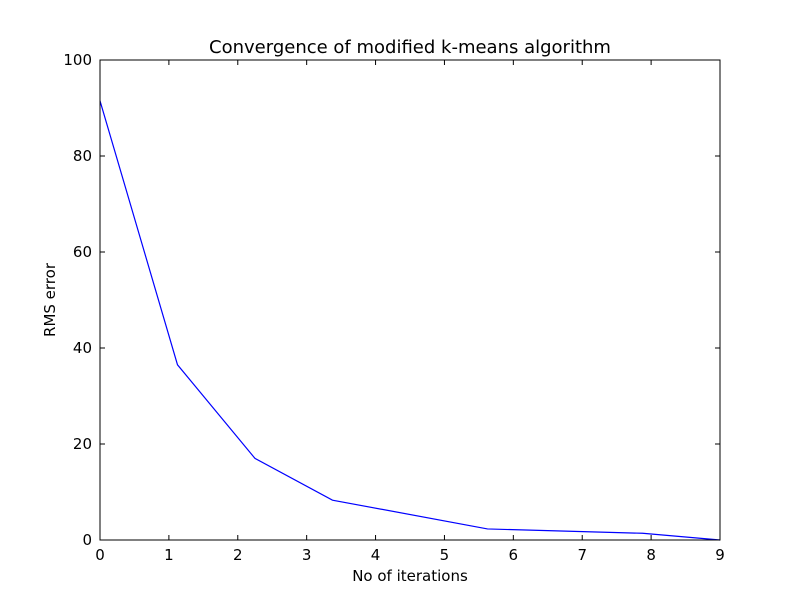  Describe the element at coordinates (307, 555) in the screenshot. I see `x-tick-label: 3` at that location.